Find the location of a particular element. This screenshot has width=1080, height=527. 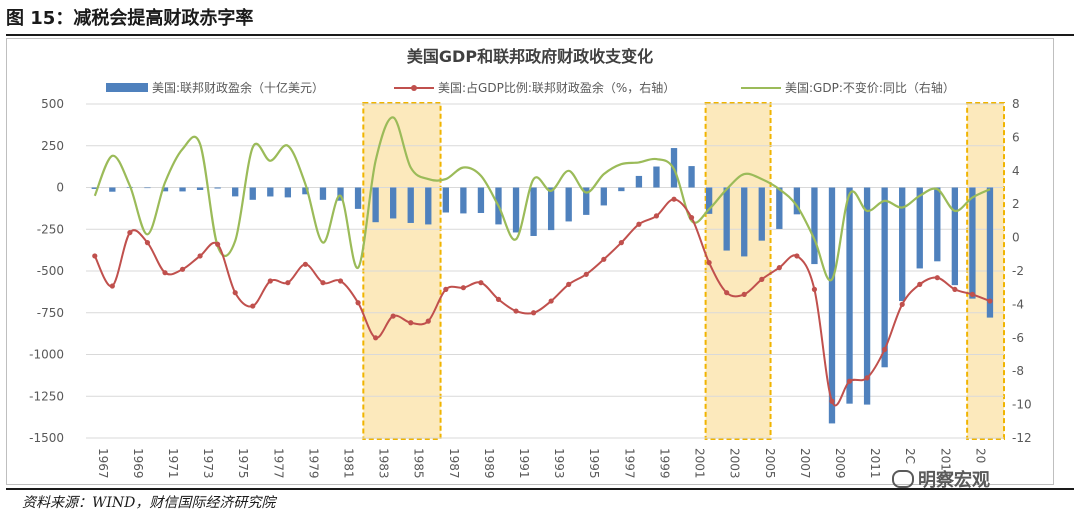

y-left-tick-label: 500 is located at coordinates (52, 104).